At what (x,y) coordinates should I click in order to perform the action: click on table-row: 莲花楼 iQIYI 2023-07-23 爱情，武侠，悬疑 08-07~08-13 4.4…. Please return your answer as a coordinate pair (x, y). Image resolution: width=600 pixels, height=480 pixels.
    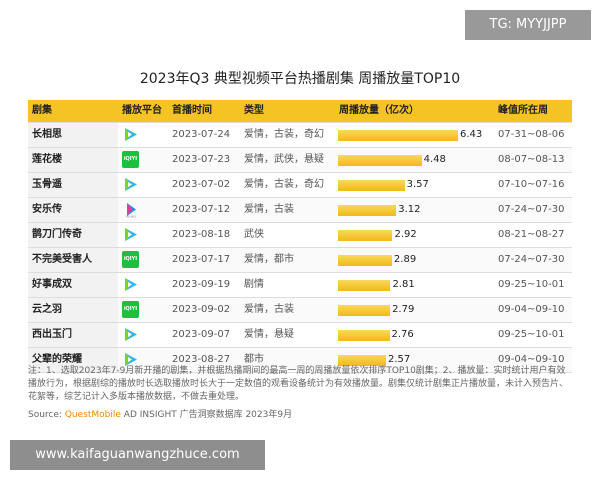
    Looking at the image, I should click on (300, 160).